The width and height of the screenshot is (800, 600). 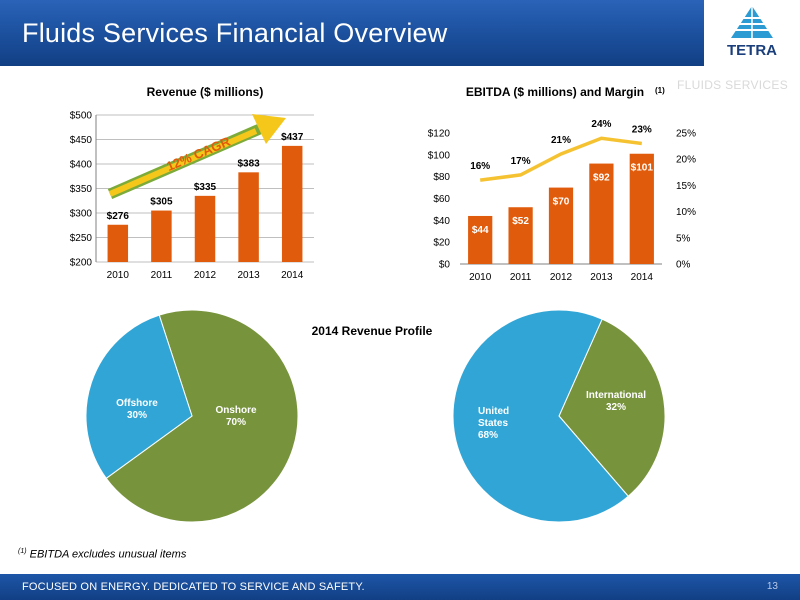 What do you see at coordinates (445, 265) in the screenshot?
I see `ebitda-ytick-label: $0` at bounding box center [445, 265].